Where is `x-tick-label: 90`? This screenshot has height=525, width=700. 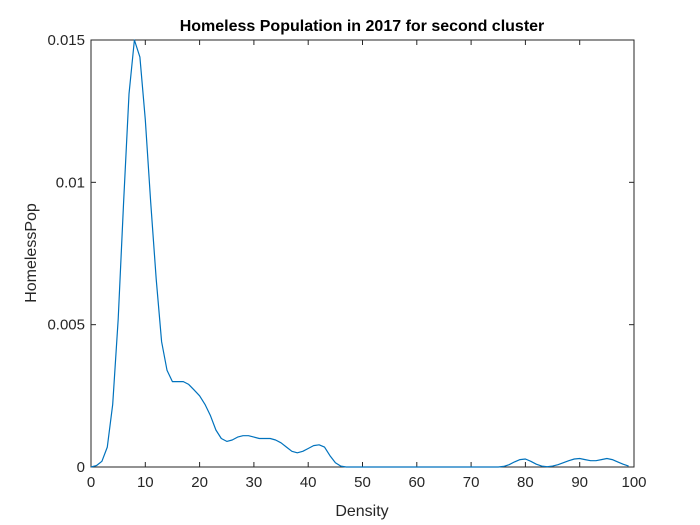
x-tick-label: 90 is located at coordinates (579, 482).